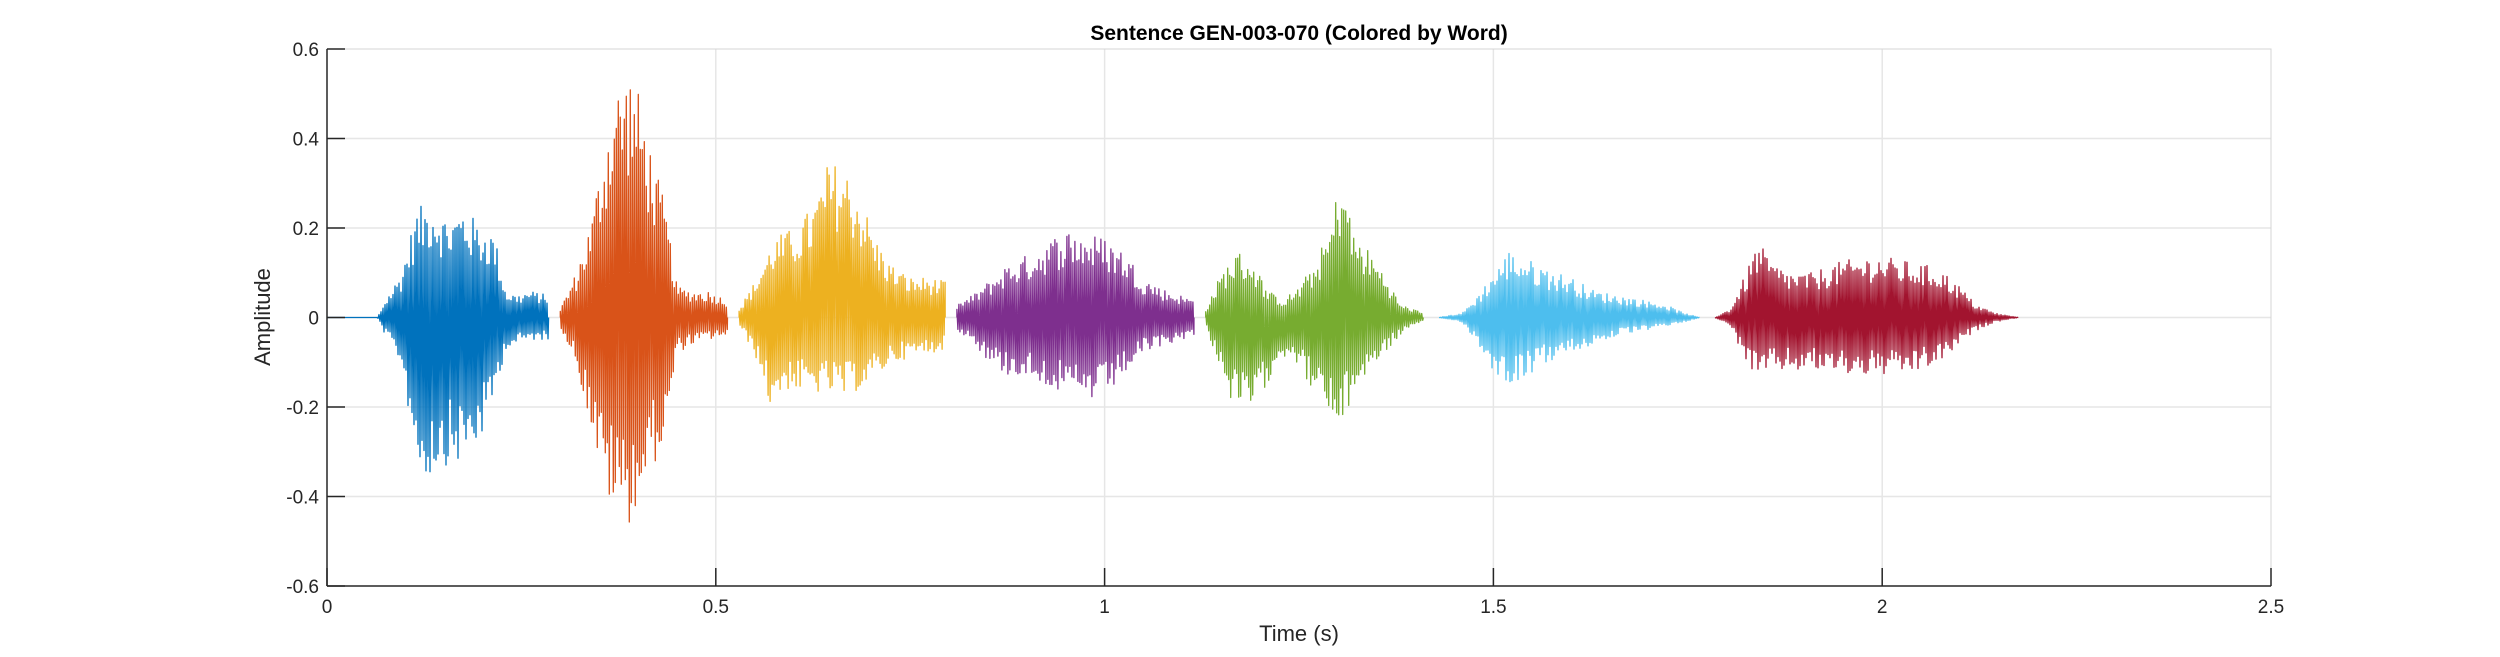 This screenshot has height=657, width=2500. What do you see at coordinates (262, 317) in the screenshot?
I see `y-axis-label: Amplitude` at bounding box center [262, 317].